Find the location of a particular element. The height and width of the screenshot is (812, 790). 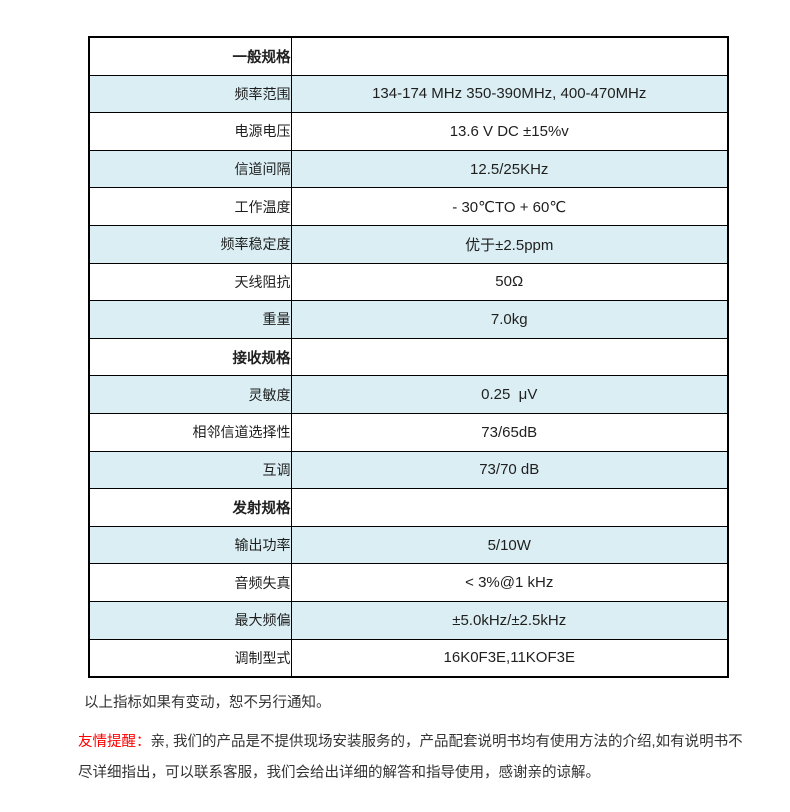

spec-value: 12.5/25KHz is located at coordinates (509, 169).